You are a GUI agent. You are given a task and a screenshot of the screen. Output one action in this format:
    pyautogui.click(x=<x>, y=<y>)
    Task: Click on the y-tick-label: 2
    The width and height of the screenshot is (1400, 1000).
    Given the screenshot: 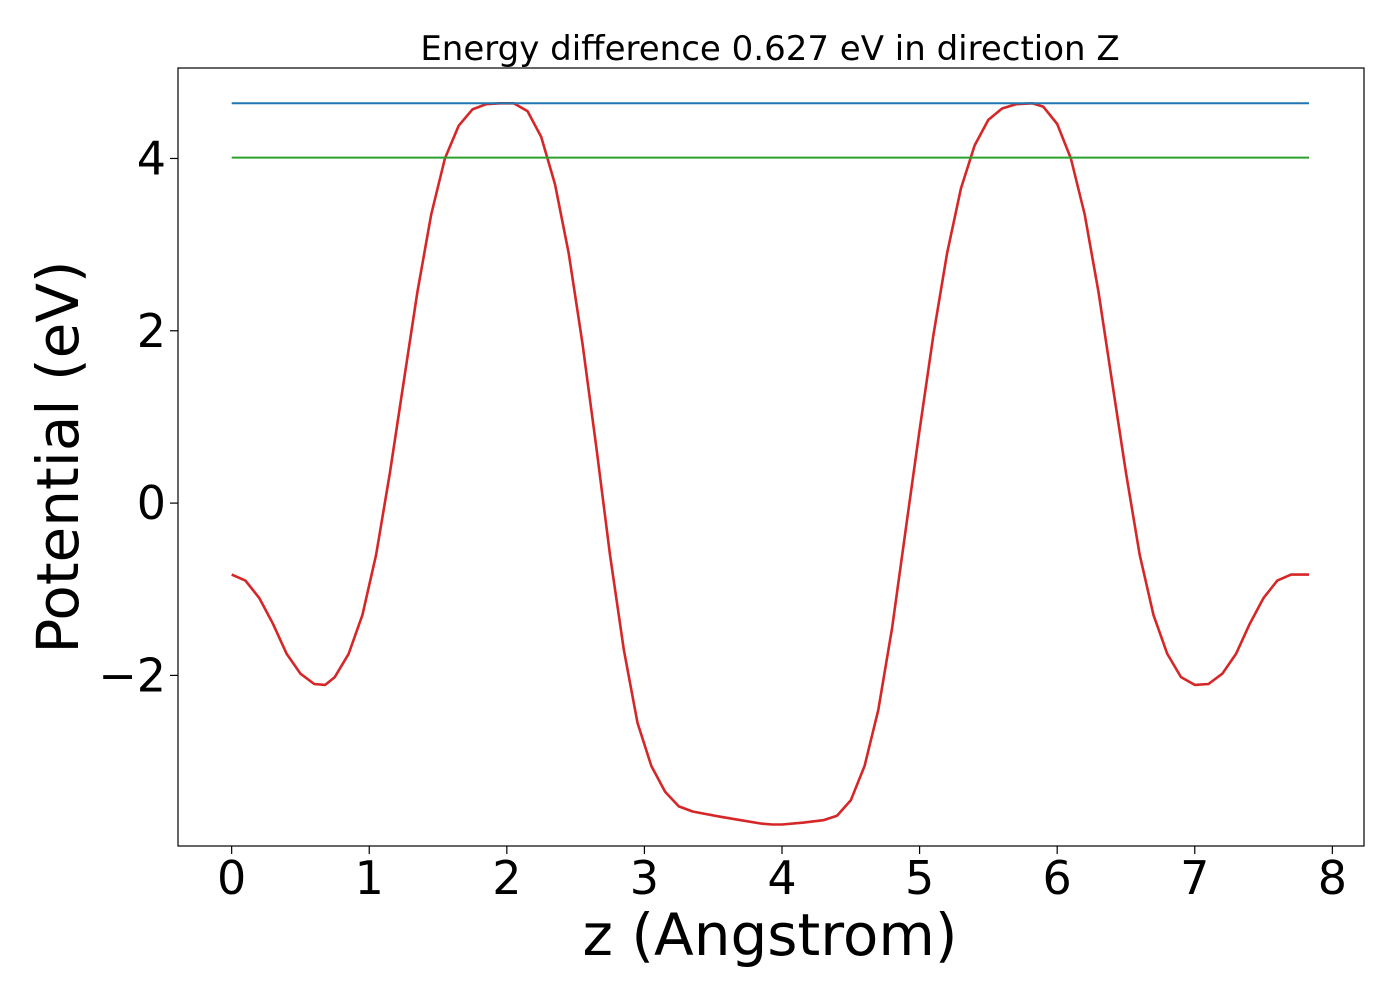 What is the action you would take?
    pyautogui.click(x=151, y=331)
    